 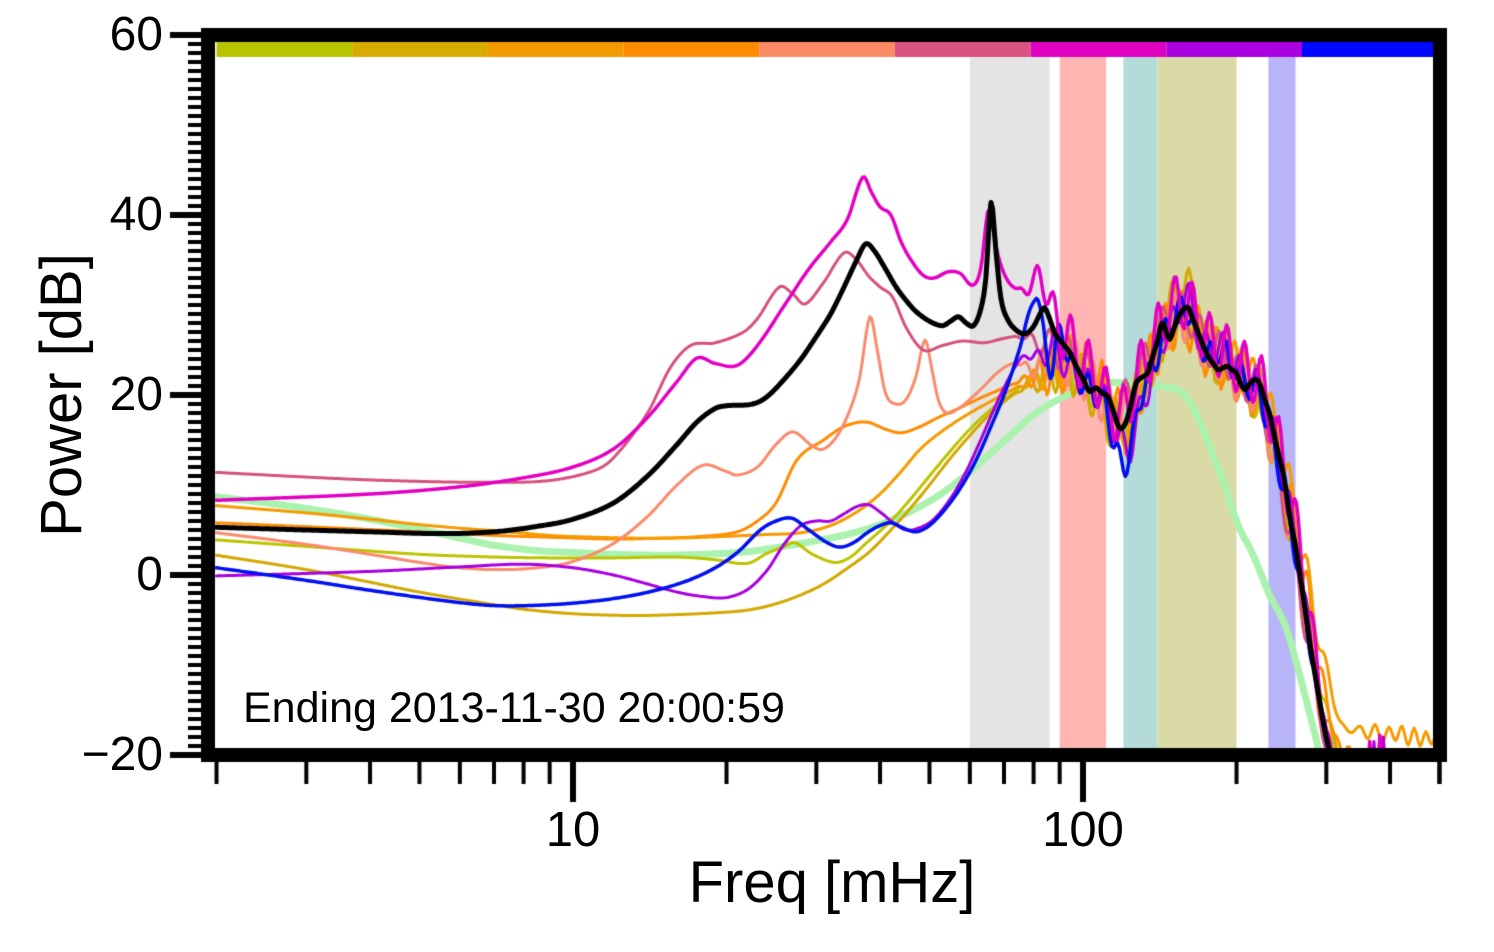 I want to click on x-tick-label-10: 10, so click(x=573, y=830).